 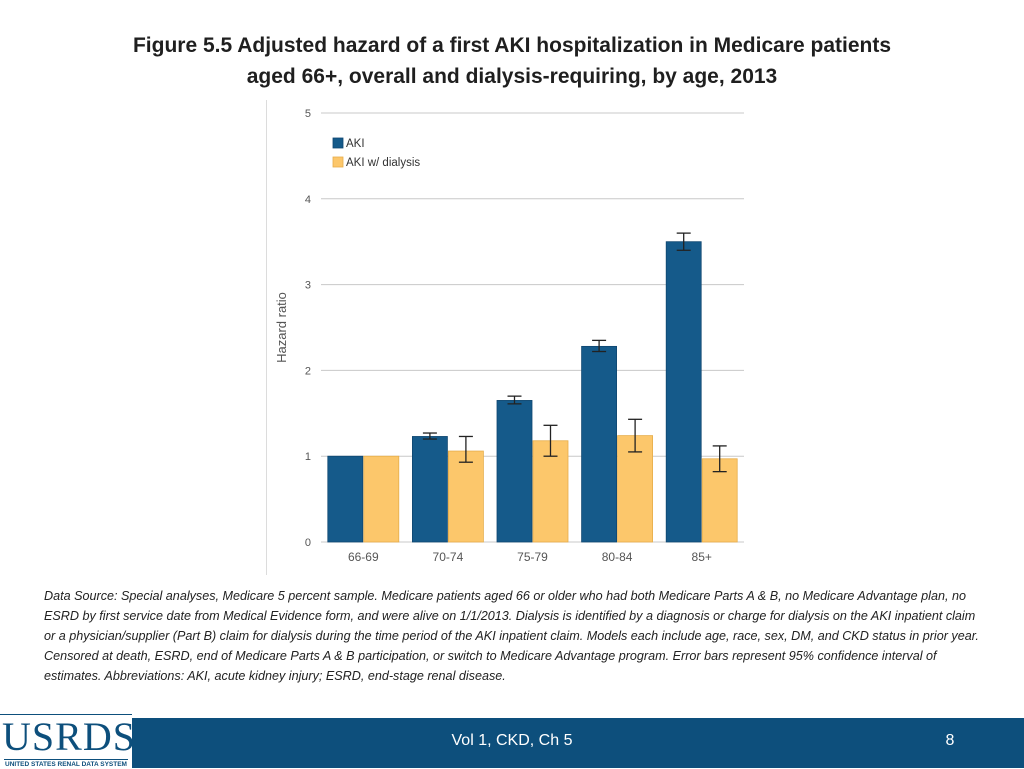 What do you see at coordinates (532, 557) in the screenshot?
I see `x-tick-label: 75-79` at bounding box center [532, 557].